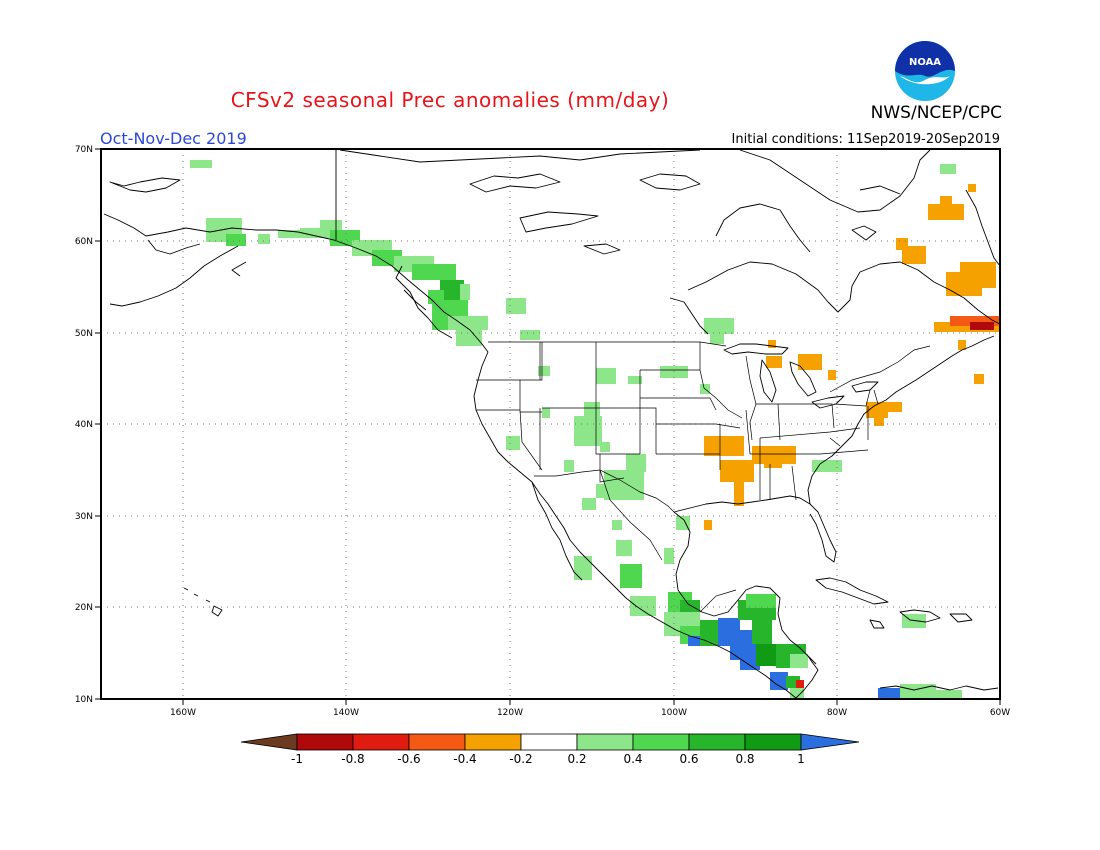  What do you see at coordinates (352, 759) in the screenshot?
I see `colorbar-label: -0.8` at bounding box center [352, 759].